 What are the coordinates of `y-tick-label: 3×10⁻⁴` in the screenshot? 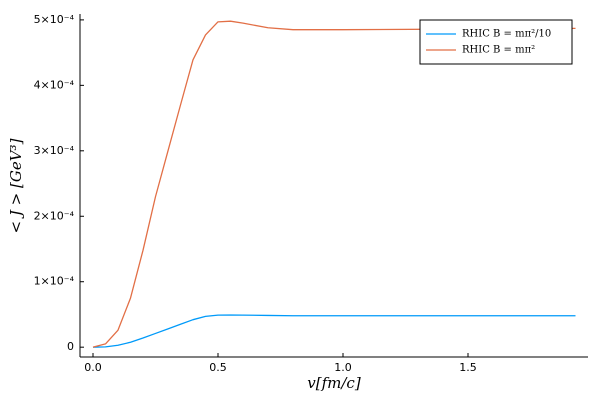 It's located at (54, 150).